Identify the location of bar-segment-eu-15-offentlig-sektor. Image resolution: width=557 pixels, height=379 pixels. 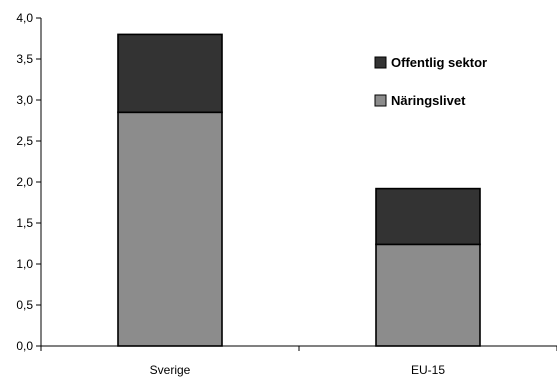
(428, 216).